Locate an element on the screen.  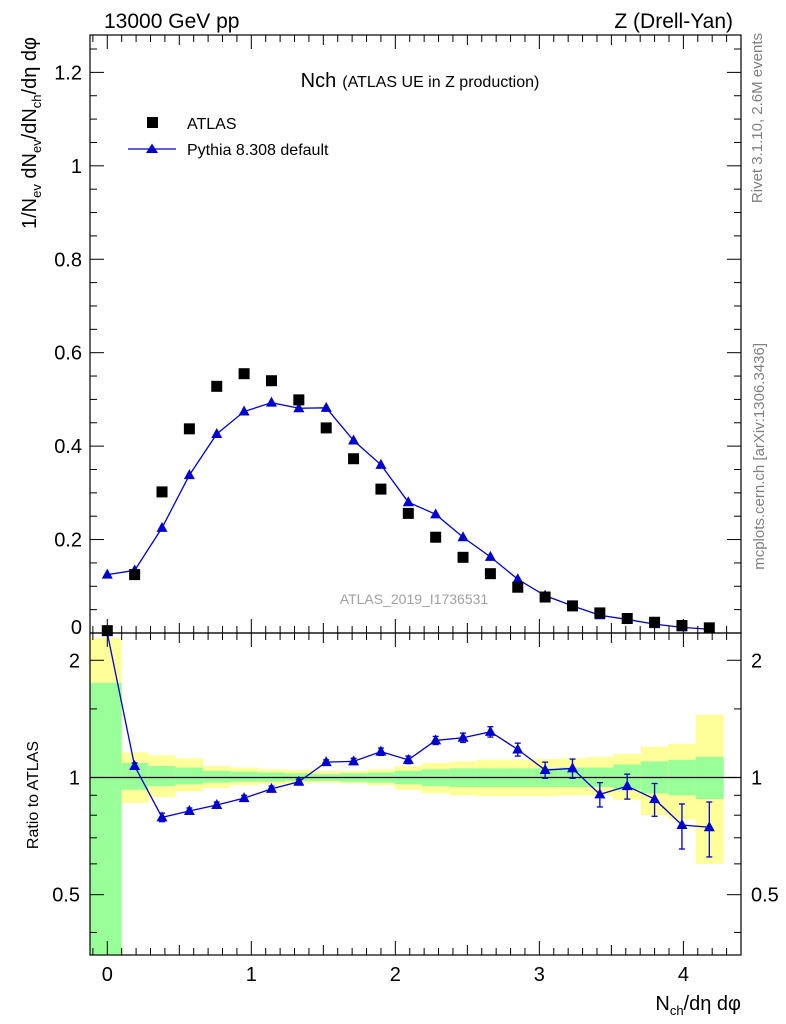
plot-title-group: Nch (ATLAS UE in Z production) is located at coordinates (420, 81).